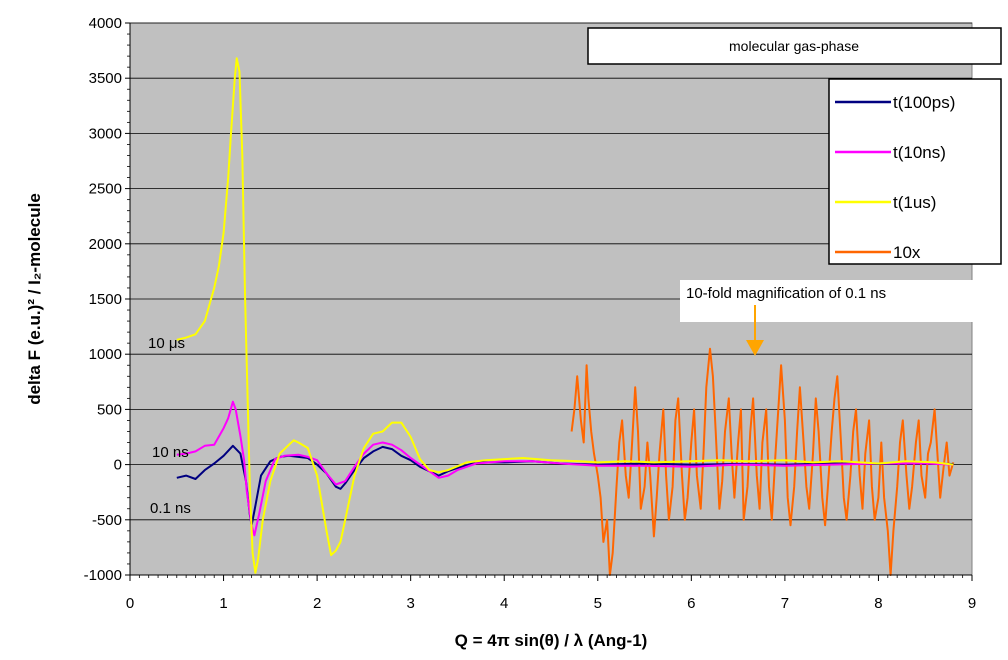 The width and height of the screenshot is (1008, 660). What do you see at coordinates (105, 78) in the screenshot?
I see `y-tick-label: 3500` at bounding box center [105, 78].